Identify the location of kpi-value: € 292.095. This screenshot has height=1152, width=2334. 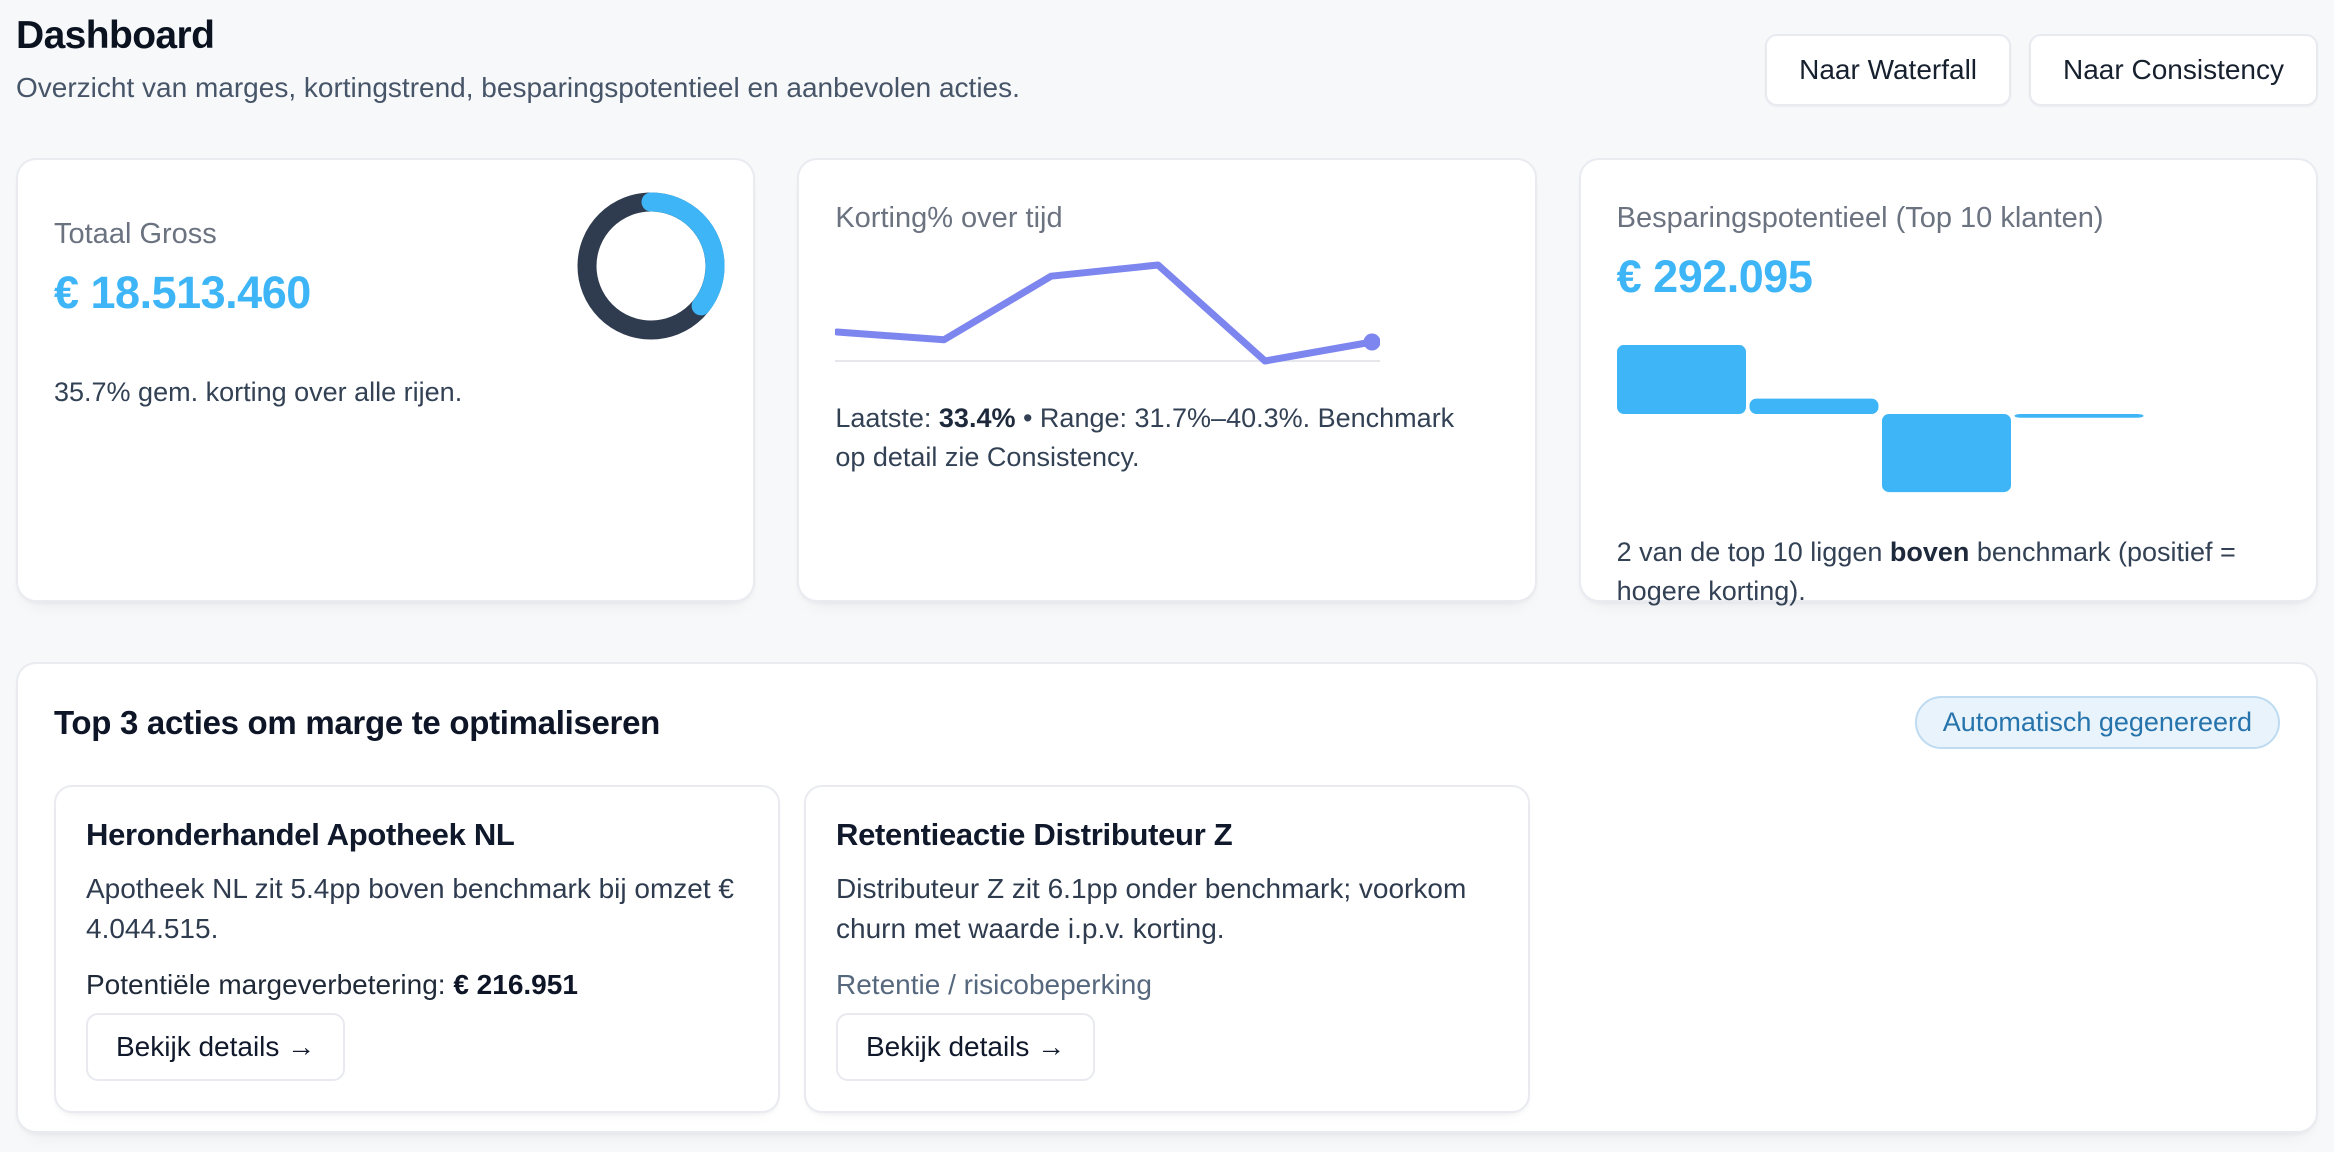
(1714, 276).